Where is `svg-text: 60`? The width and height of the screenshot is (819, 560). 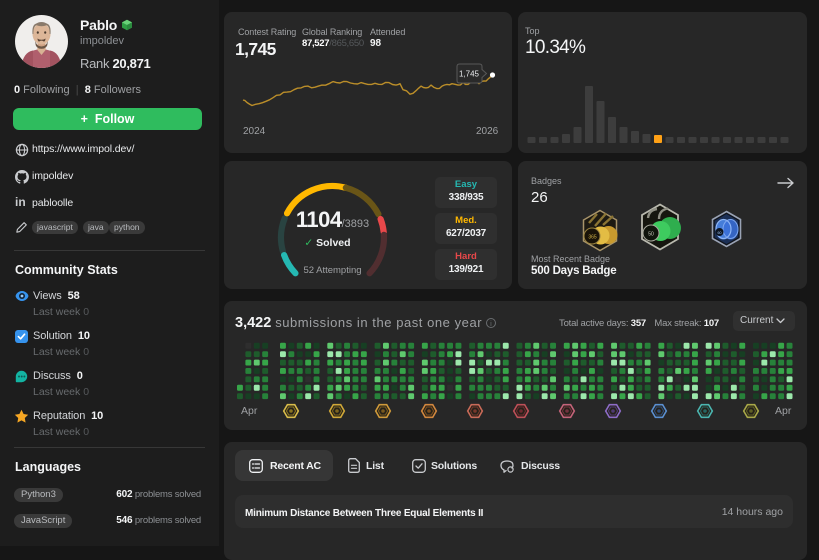
svg-text: 60 is located at coordinates (720, 233).